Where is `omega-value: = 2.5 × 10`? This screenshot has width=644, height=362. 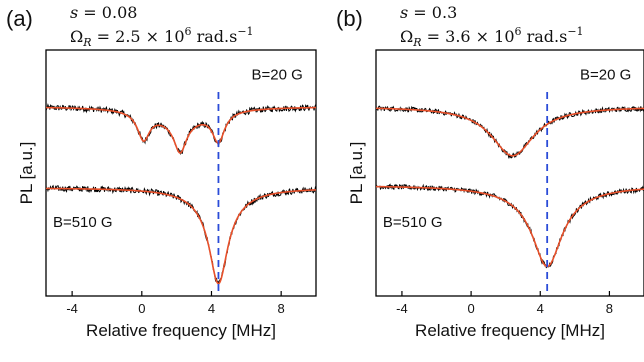
omega-value: = 2.5 × 10 is located at coordinates (138, 36).